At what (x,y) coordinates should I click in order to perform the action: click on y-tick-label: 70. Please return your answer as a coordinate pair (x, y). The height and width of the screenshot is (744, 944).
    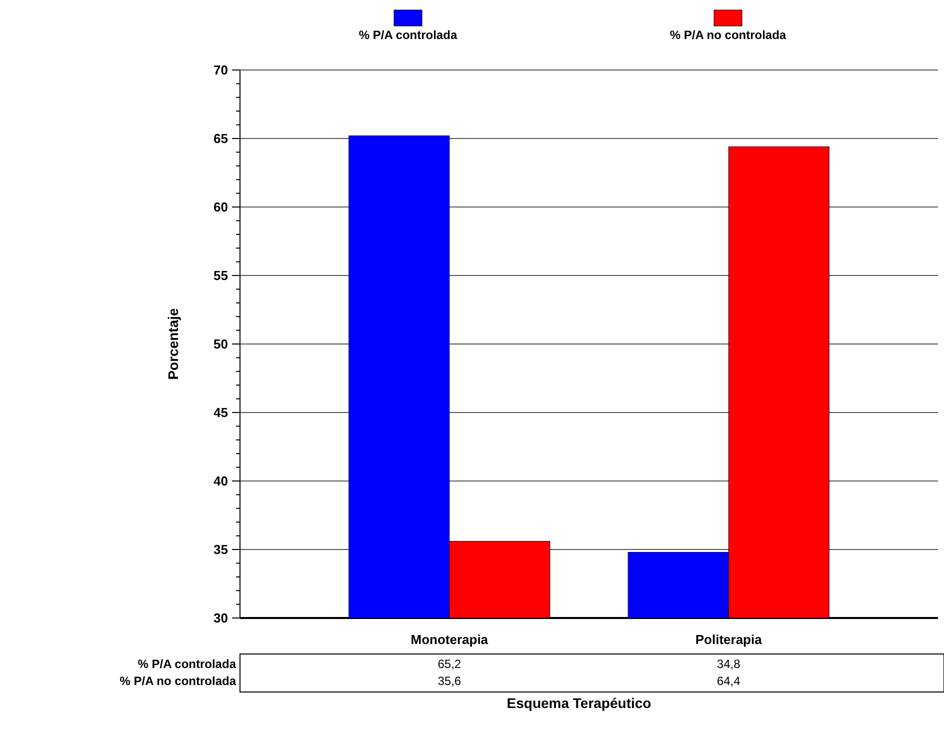
    Looking at the image, I should click on (221, 70).